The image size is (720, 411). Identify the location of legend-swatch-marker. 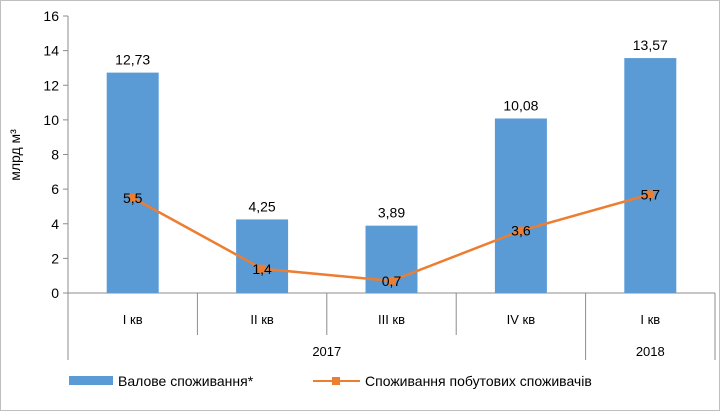
(336, 381).